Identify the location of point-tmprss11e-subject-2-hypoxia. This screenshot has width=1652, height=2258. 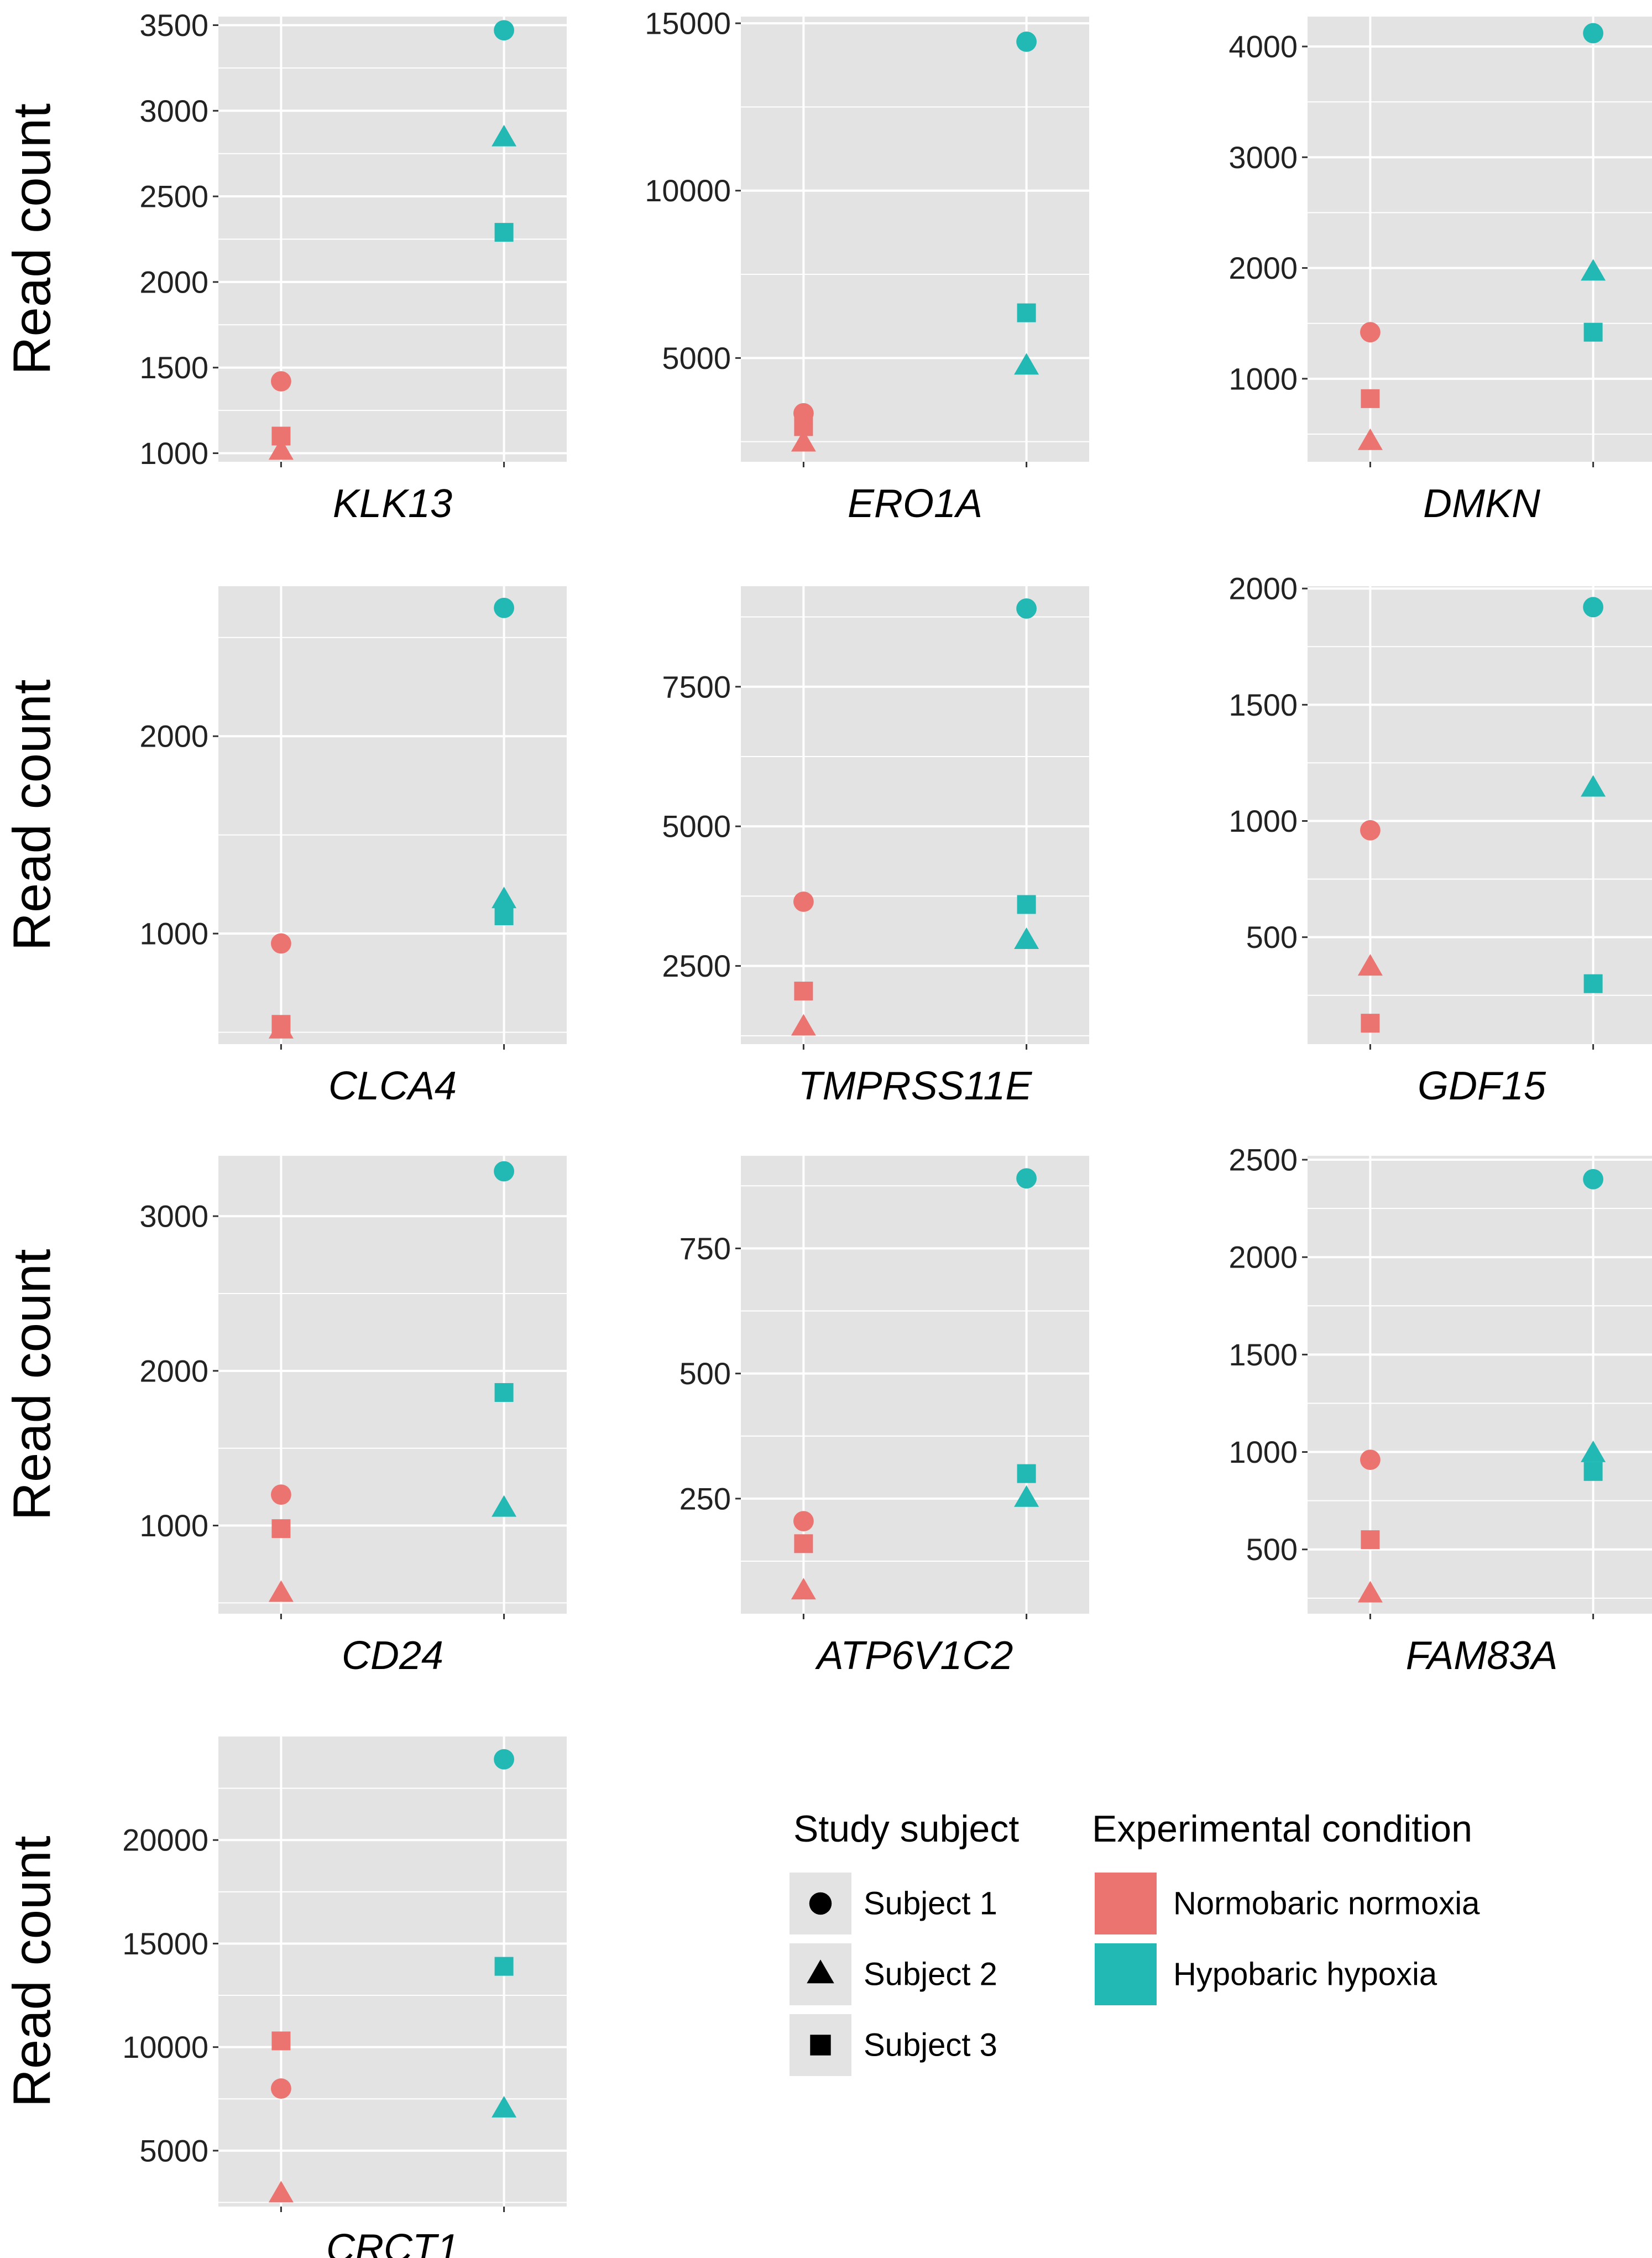
(1026, 938).